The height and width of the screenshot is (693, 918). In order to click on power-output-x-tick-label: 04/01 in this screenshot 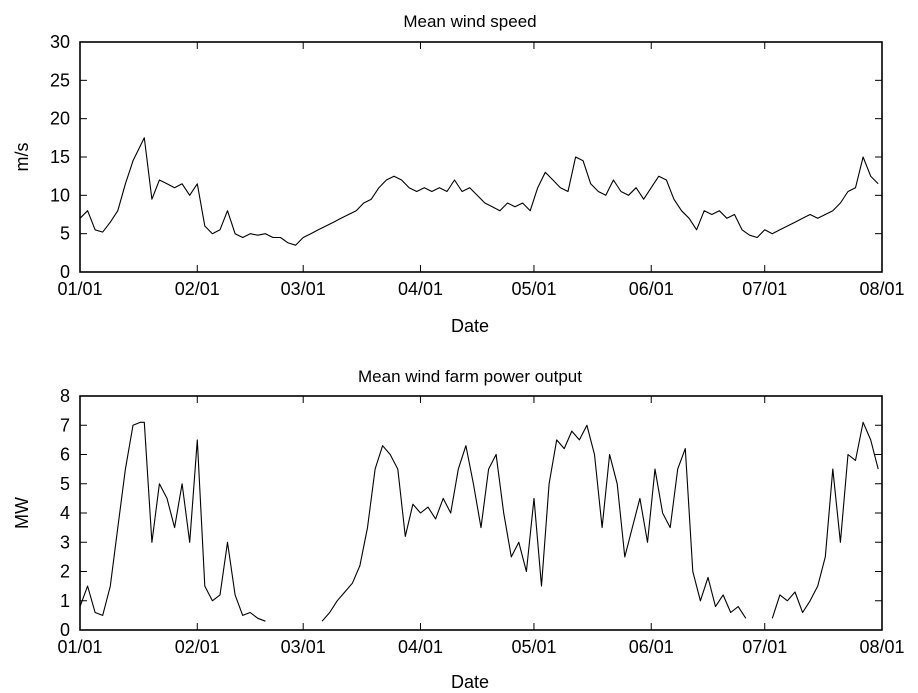, I will do `click(420, 647)`.